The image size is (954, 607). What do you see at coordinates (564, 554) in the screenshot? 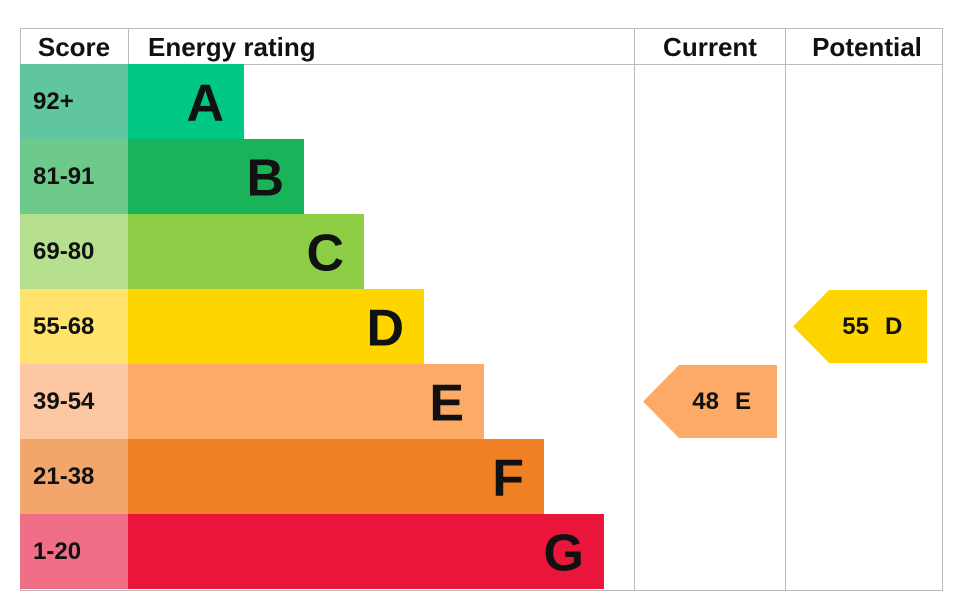
I see `rating-letter: G` at bounding box center [564, 554].